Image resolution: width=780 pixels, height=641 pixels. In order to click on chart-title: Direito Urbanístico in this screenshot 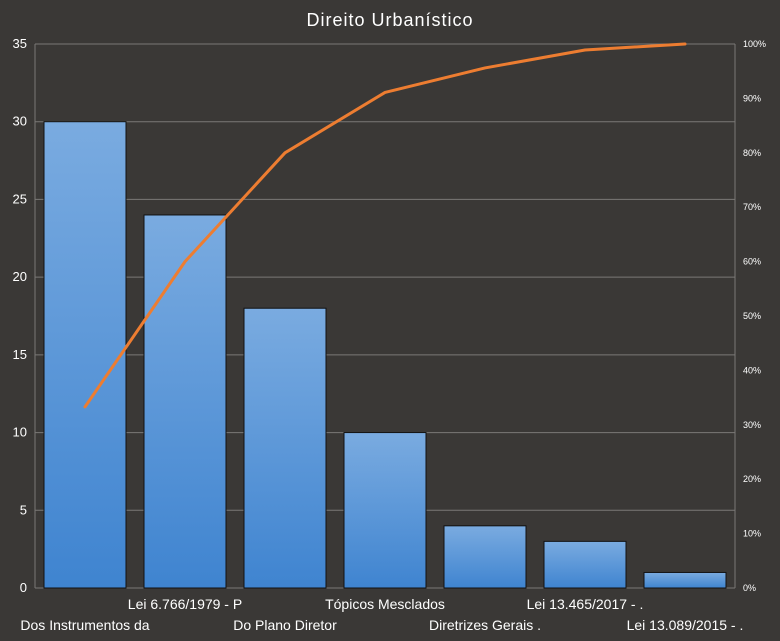, I will do `click(389, 20)`.